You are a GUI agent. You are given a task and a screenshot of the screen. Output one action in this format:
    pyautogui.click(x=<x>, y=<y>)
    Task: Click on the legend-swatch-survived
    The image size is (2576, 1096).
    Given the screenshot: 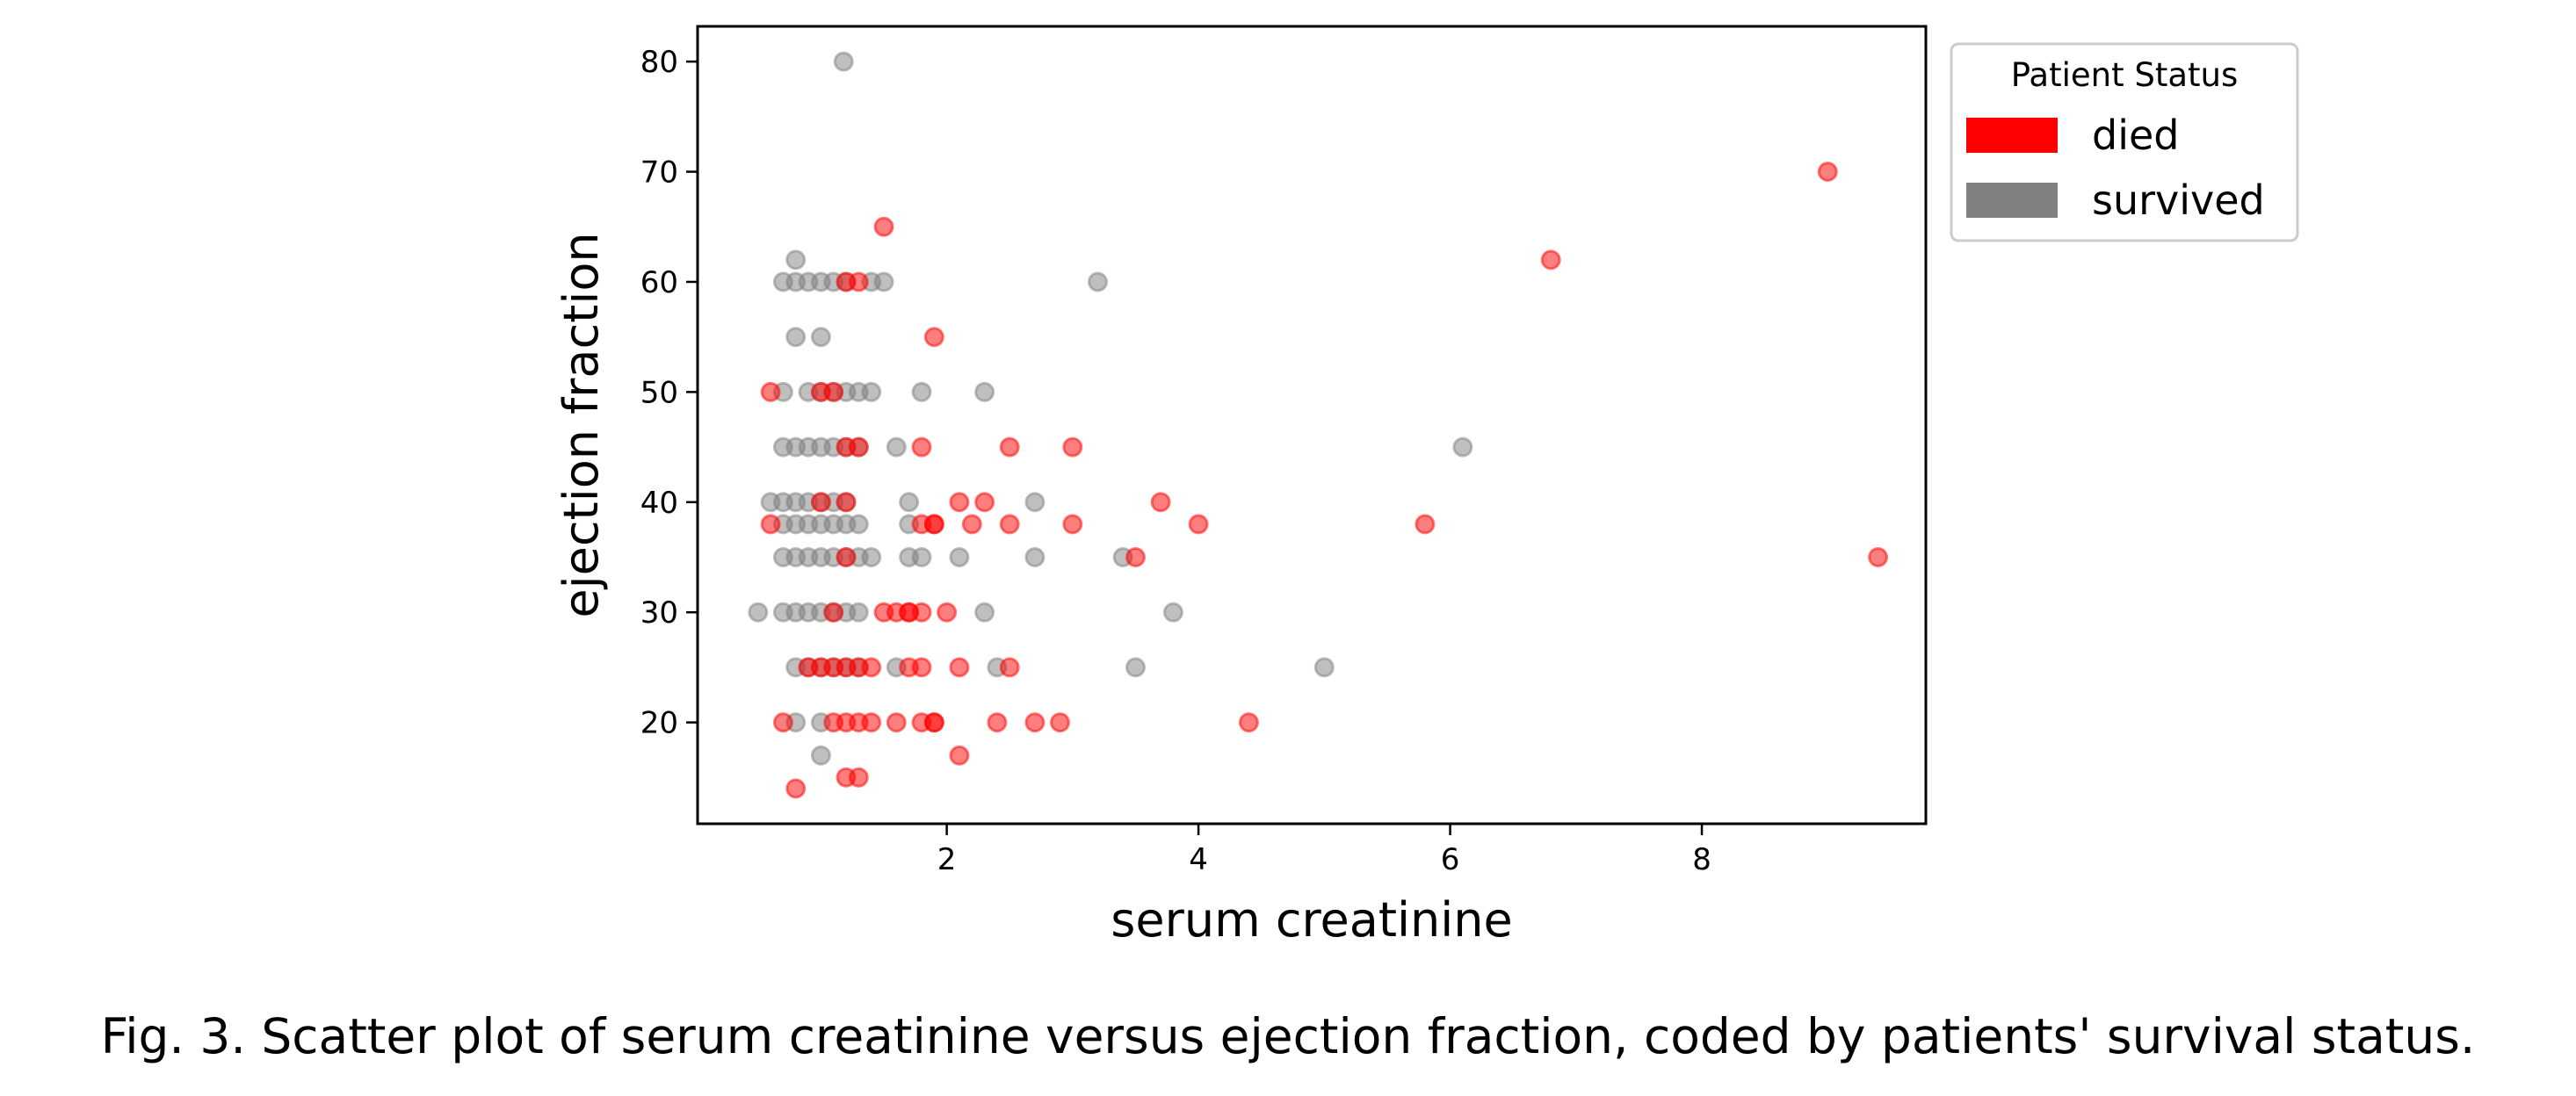 What is the action you would take?
    pyautogui.click(x=2012, y=200)
    